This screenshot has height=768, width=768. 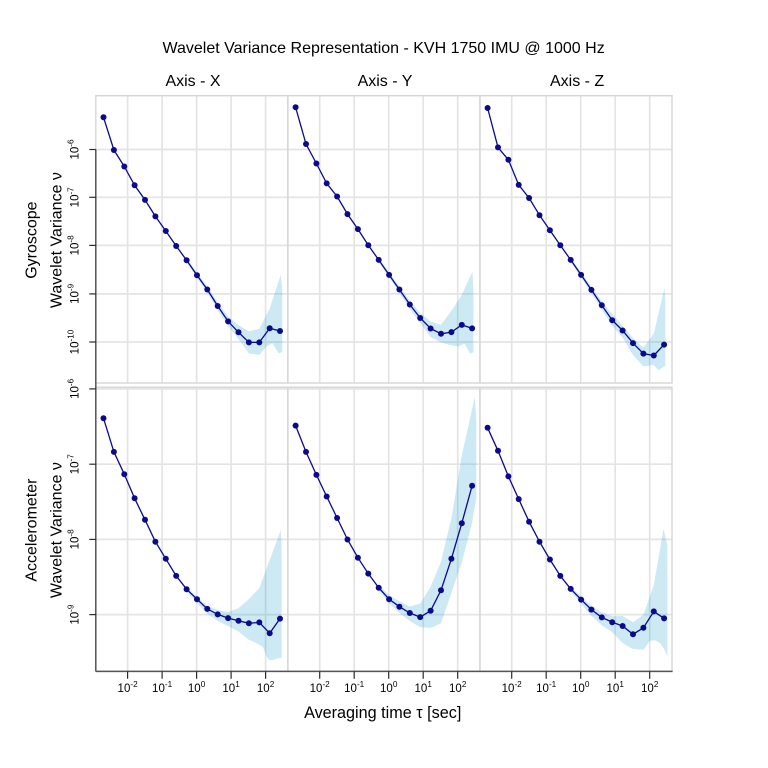 What do you see at coordinates (577, 81) in the screenshot?
I see `svg-text: Axis - Z` at bounding box center [577, 81].